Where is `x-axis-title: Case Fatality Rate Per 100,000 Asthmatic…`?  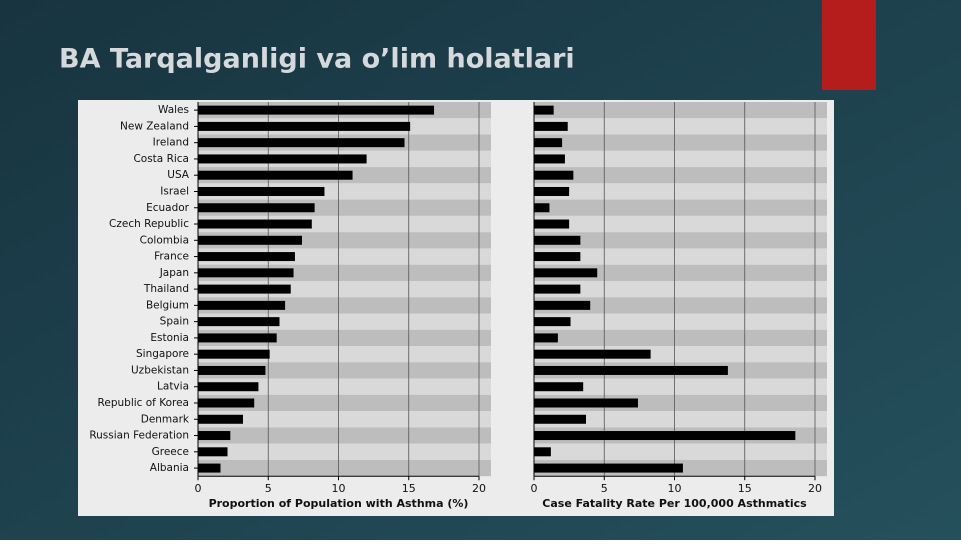
x-axis-title: Case Fatality Rate Per 100,000 Asthmatic… is located at coordinates (674, 503).